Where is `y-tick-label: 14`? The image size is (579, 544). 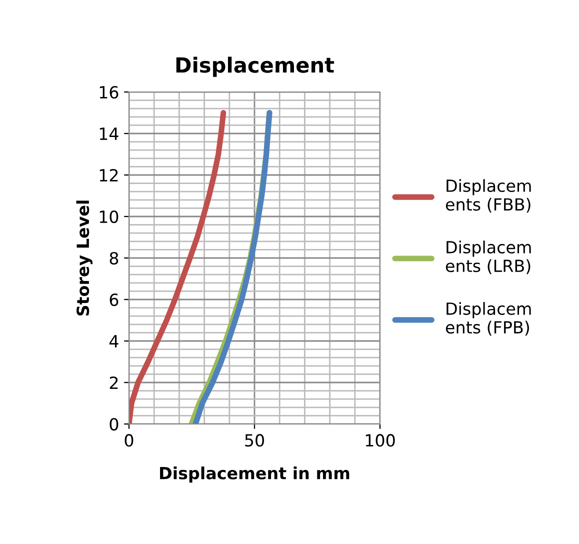
y-tick-label: 14 is located at coordinates (109, 134).